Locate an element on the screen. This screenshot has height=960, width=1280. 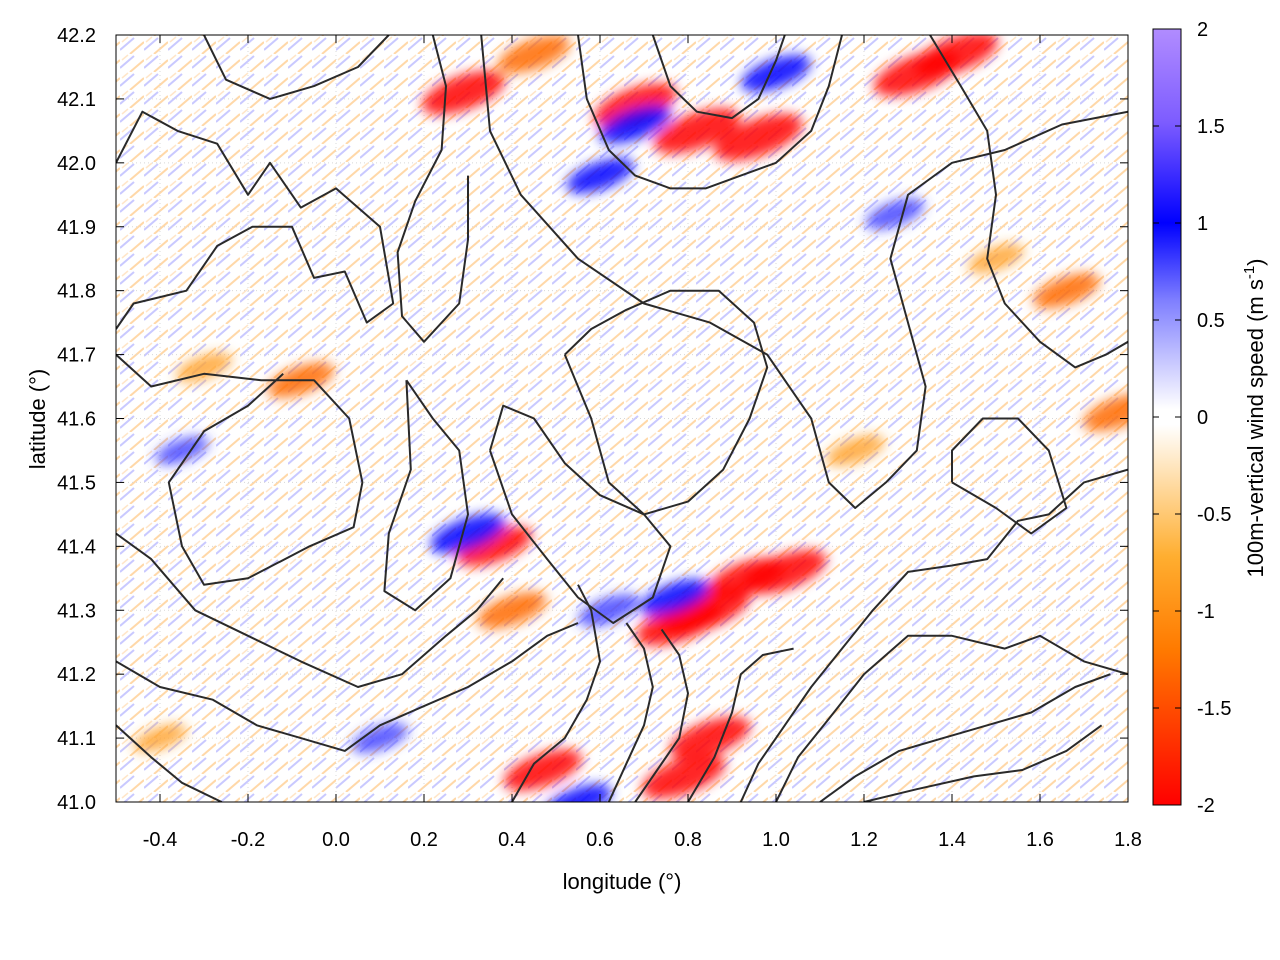
y-tick-label: 42.1 is located at coordinates (76, 100).